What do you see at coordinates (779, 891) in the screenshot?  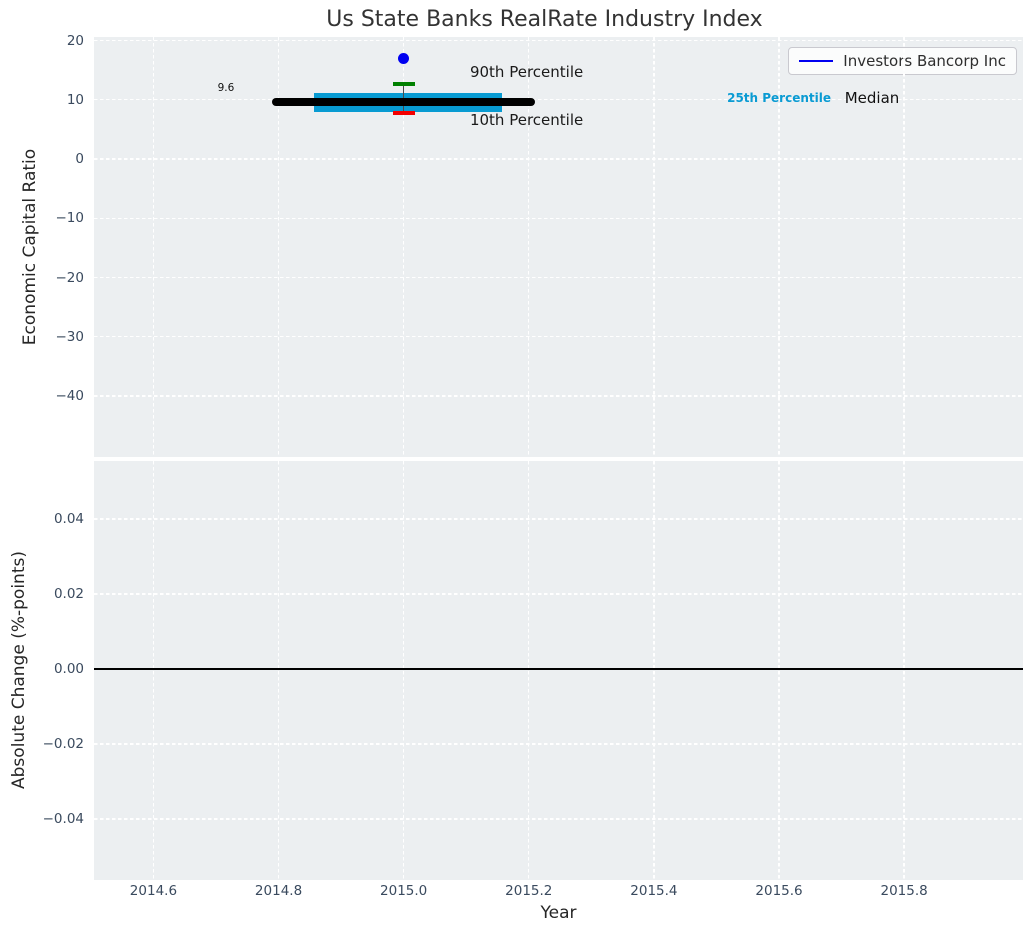 I see `x-tick-label: 2015.6` at bounding box center [779, 891].